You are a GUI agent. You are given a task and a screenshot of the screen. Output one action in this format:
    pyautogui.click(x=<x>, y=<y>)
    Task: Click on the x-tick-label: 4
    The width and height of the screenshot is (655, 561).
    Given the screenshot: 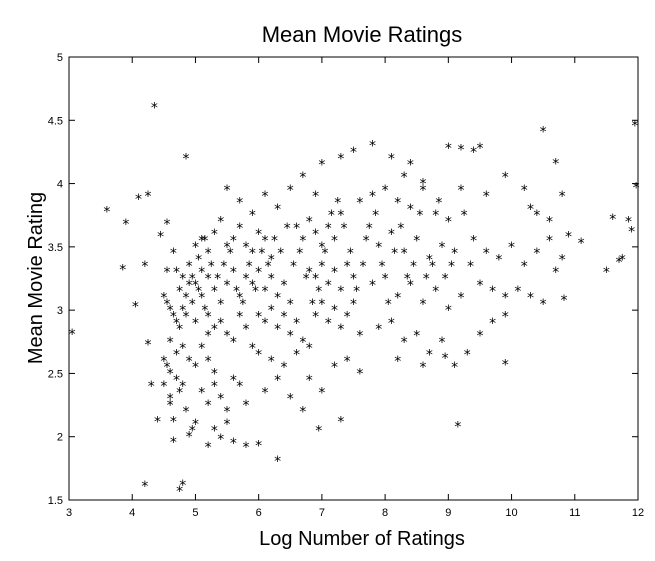 What is the action you would take?
    pyautogui.click(x=132, y=513)
    